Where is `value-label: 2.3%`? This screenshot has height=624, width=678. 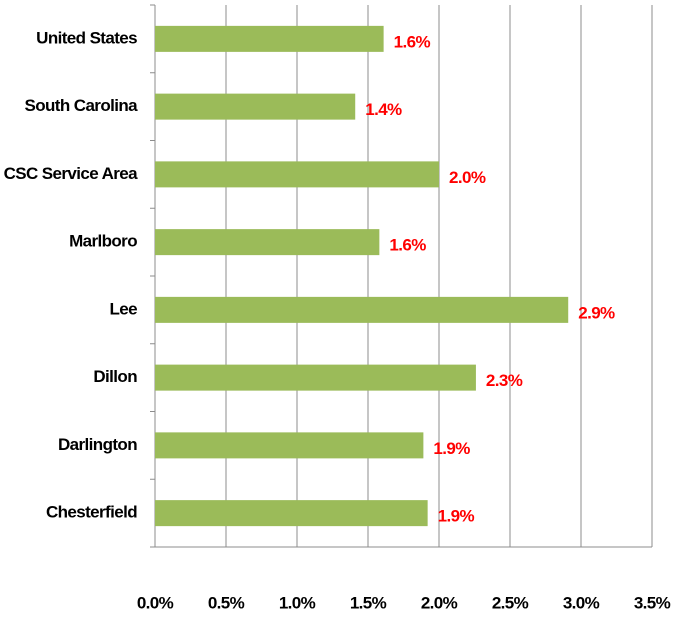 value-label: 2.3% is located at coordinates (504, 380).